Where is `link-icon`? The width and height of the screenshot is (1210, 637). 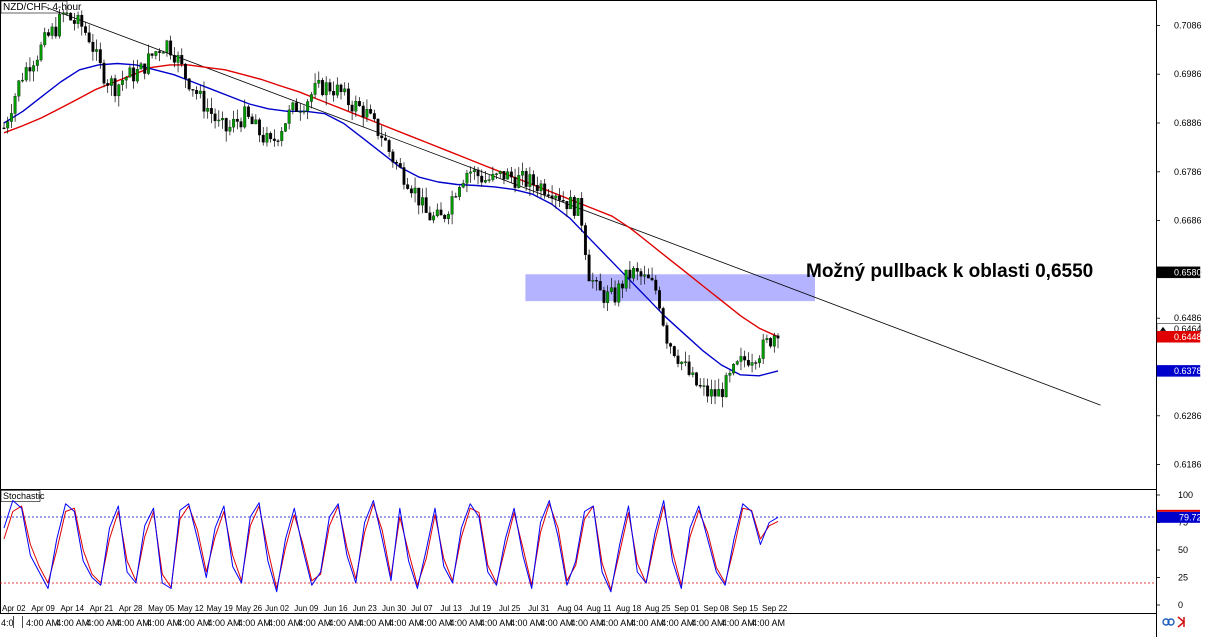
link-icon is located at coordinates (1168, 622).